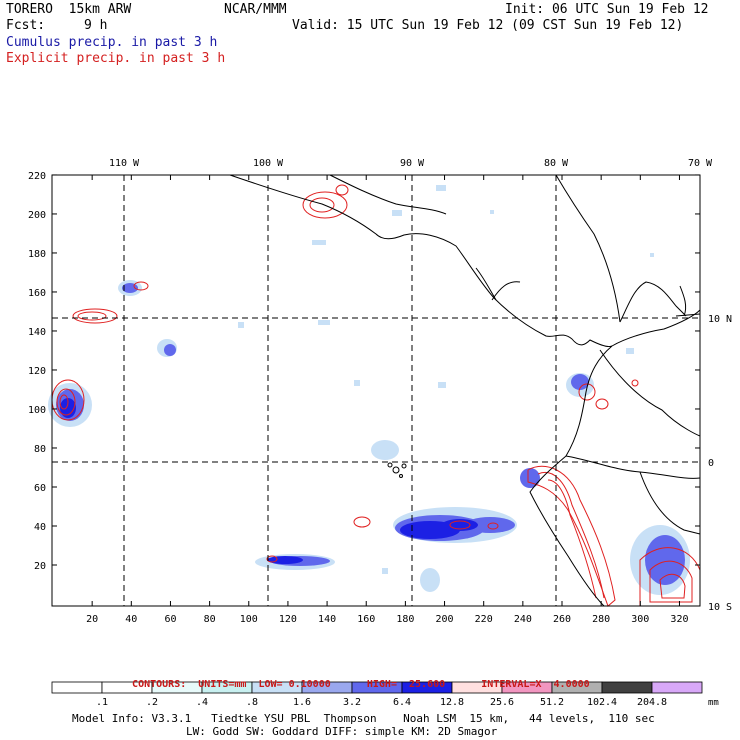 The width and height of the screenshot is (740, 740). I want to click on colorbar-label: 102.4, so click(602, 702).